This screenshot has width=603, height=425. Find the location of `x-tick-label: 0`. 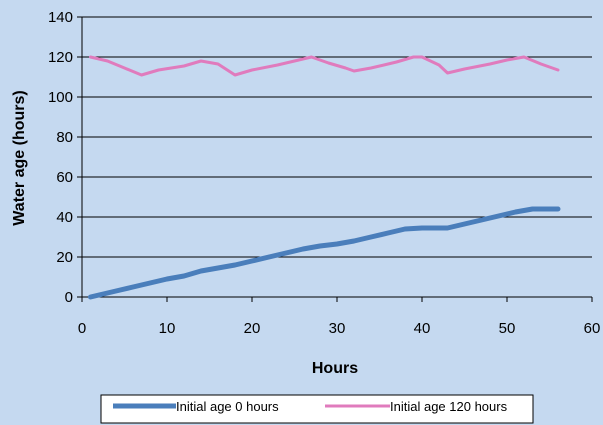

x-tick-label: 0 is located at coordinates (82, 328).